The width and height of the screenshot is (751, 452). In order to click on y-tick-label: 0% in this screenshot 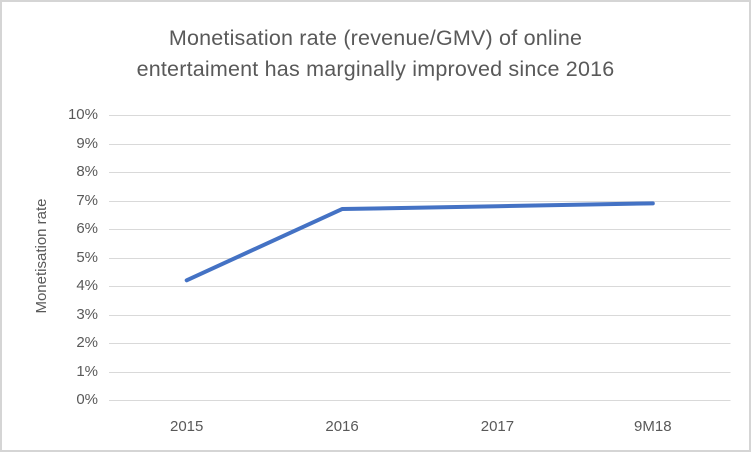, I will do `click(87, 399)`.